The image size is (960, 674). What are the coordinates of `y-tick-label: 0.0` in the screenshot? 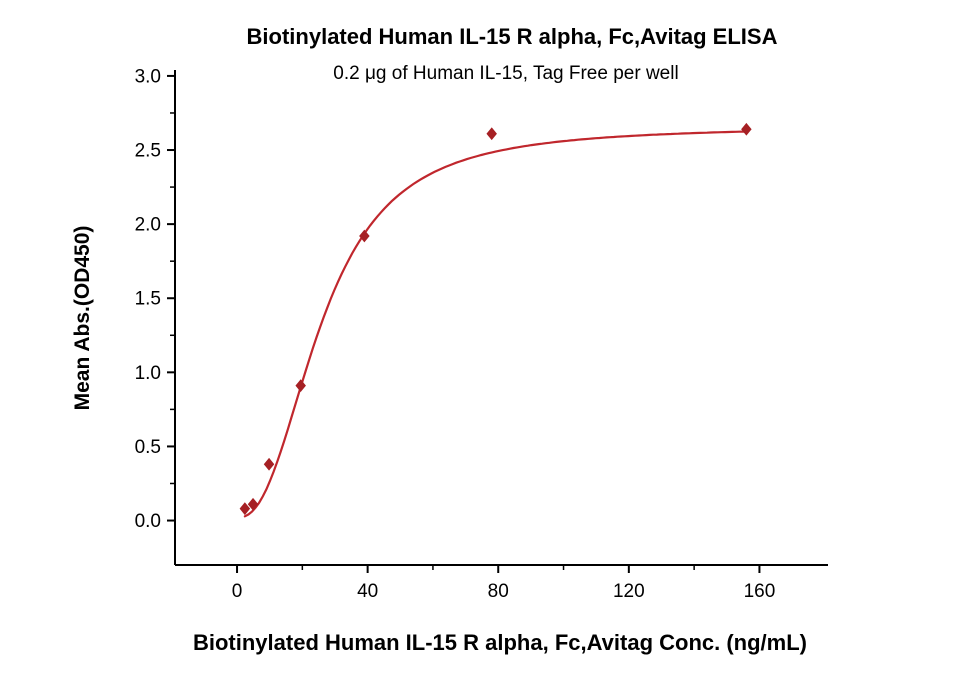 It's located at (148, 521).